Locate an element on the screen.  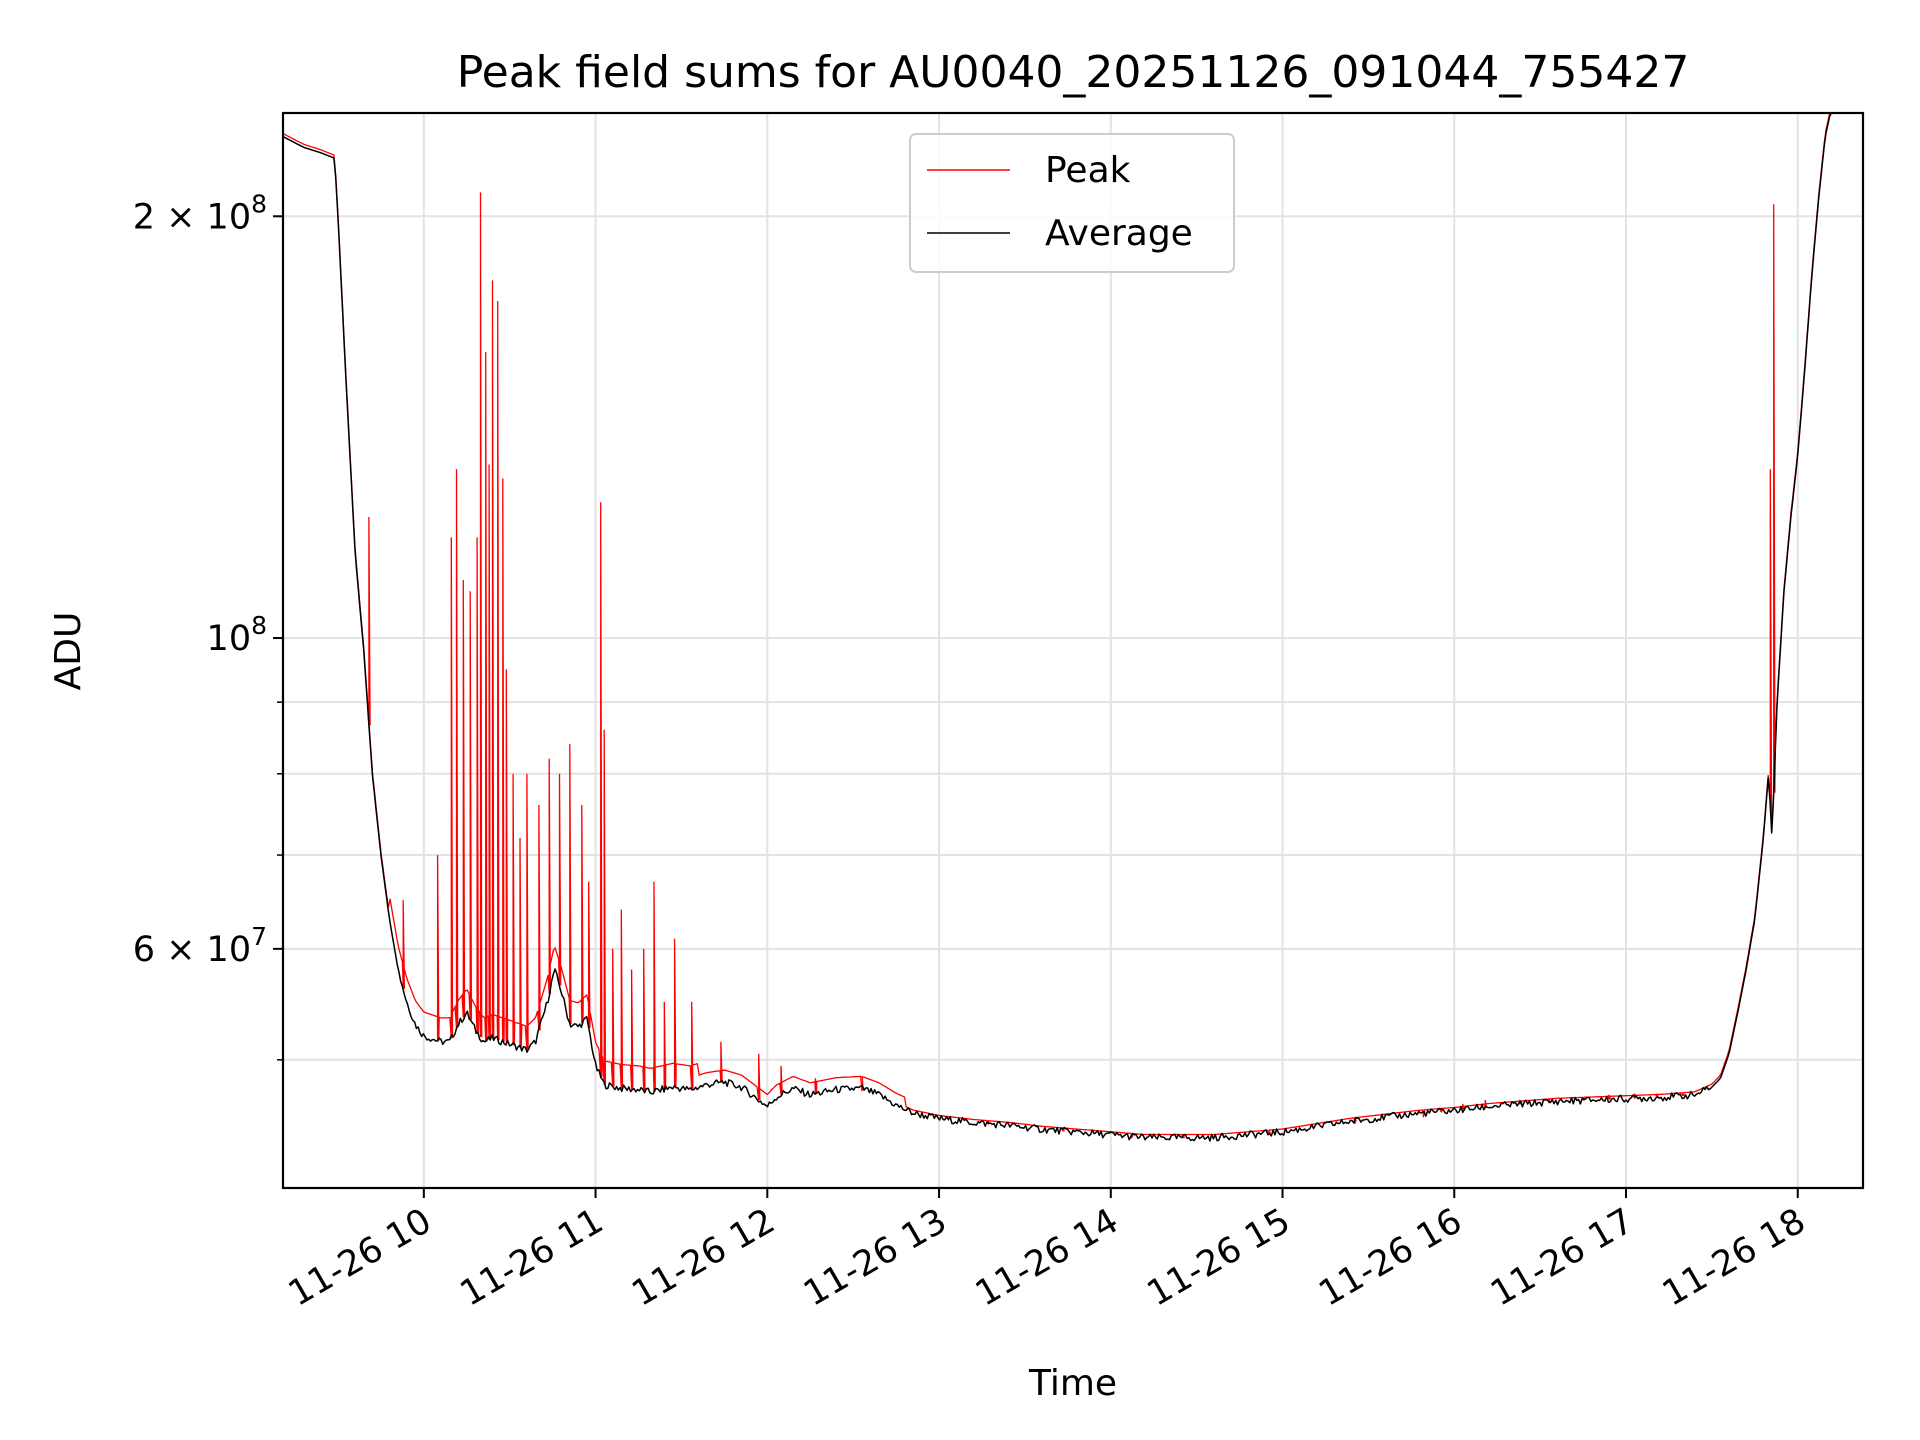
y-tick-label: 2 × 108 is located at coordinates (200, 213).